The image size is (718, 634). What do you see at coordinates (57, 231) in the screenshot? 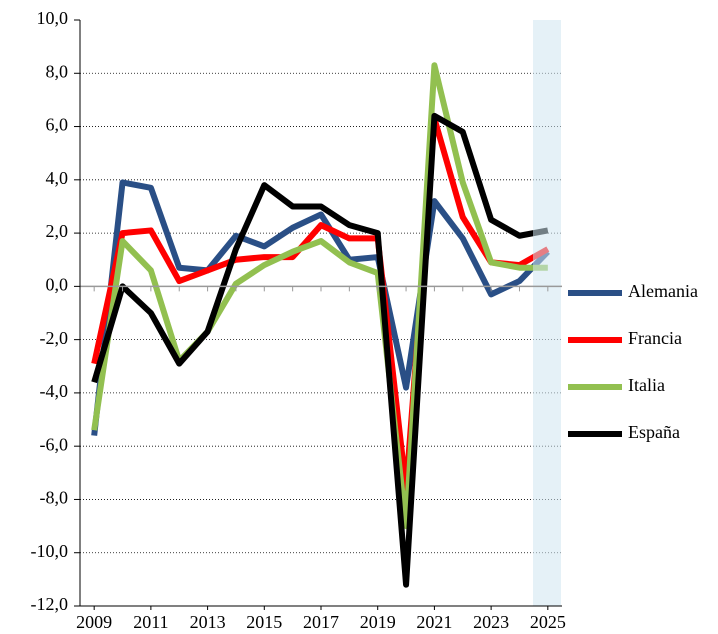
I see `y-tick-label: 2,0` at bounding box center [57, 231].